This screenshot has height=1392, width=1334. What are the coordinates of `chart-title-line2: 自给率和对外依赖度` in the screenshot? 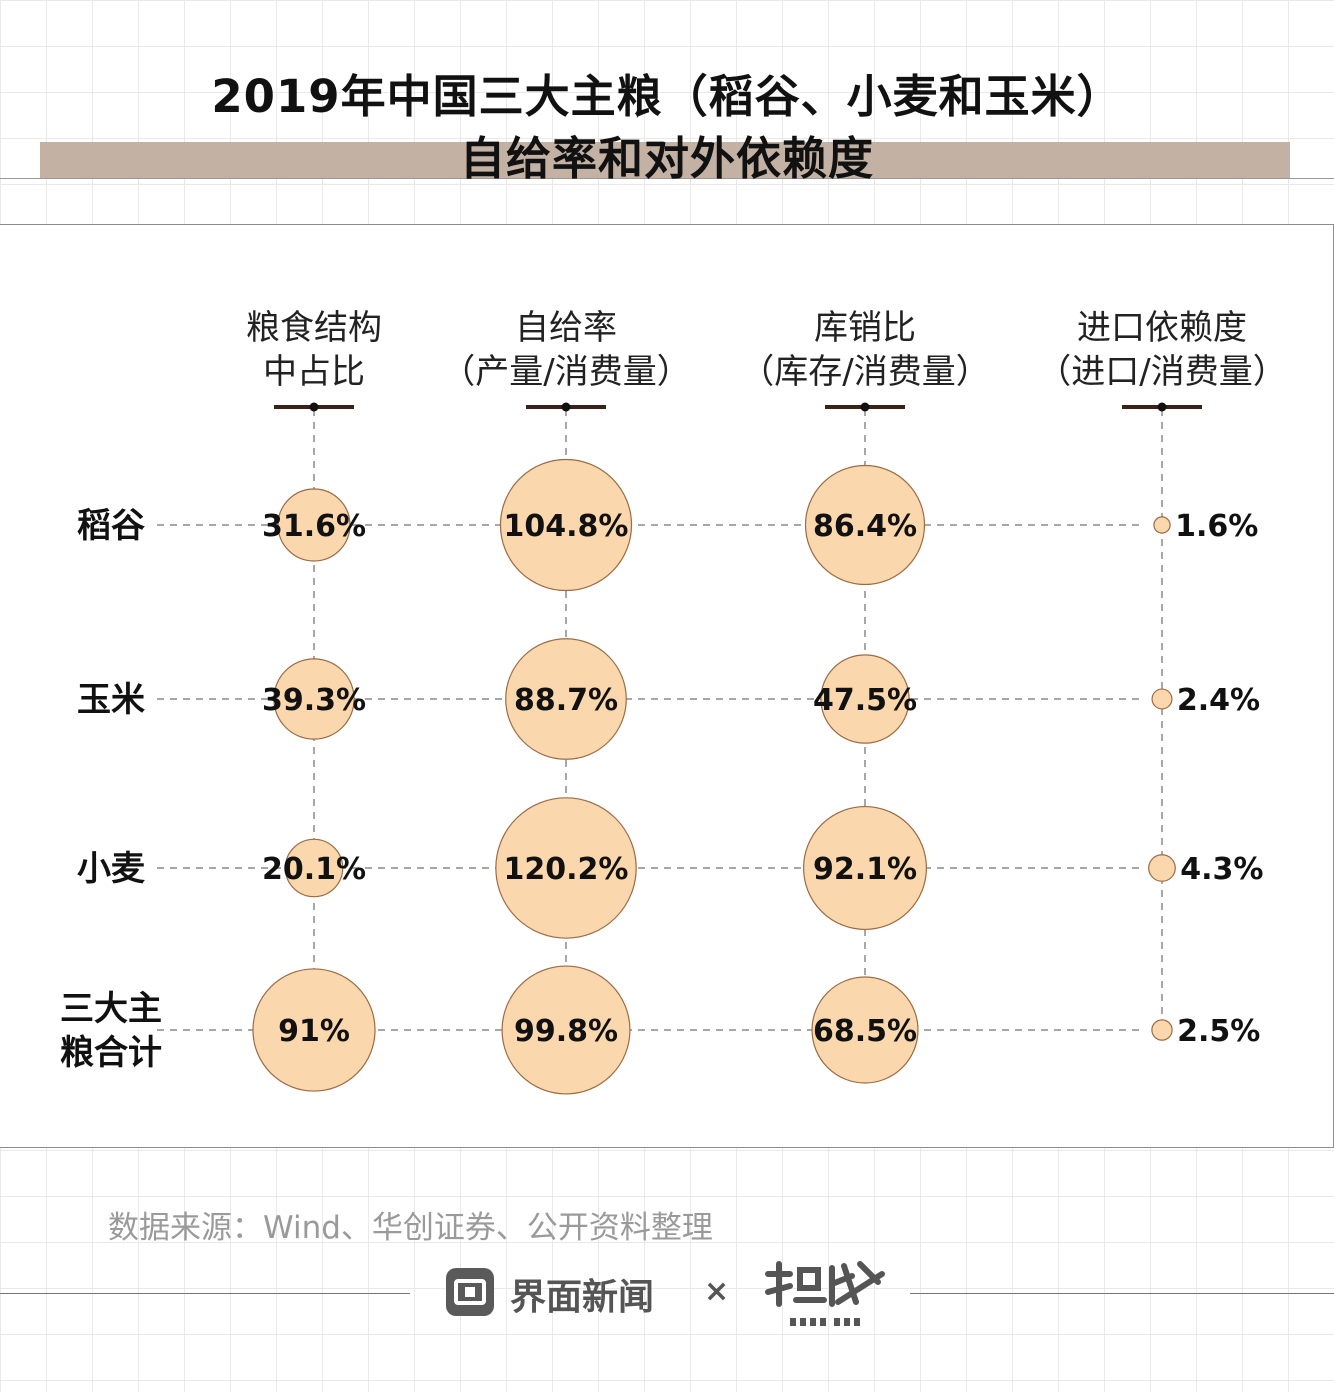 It's located at (666, 158).